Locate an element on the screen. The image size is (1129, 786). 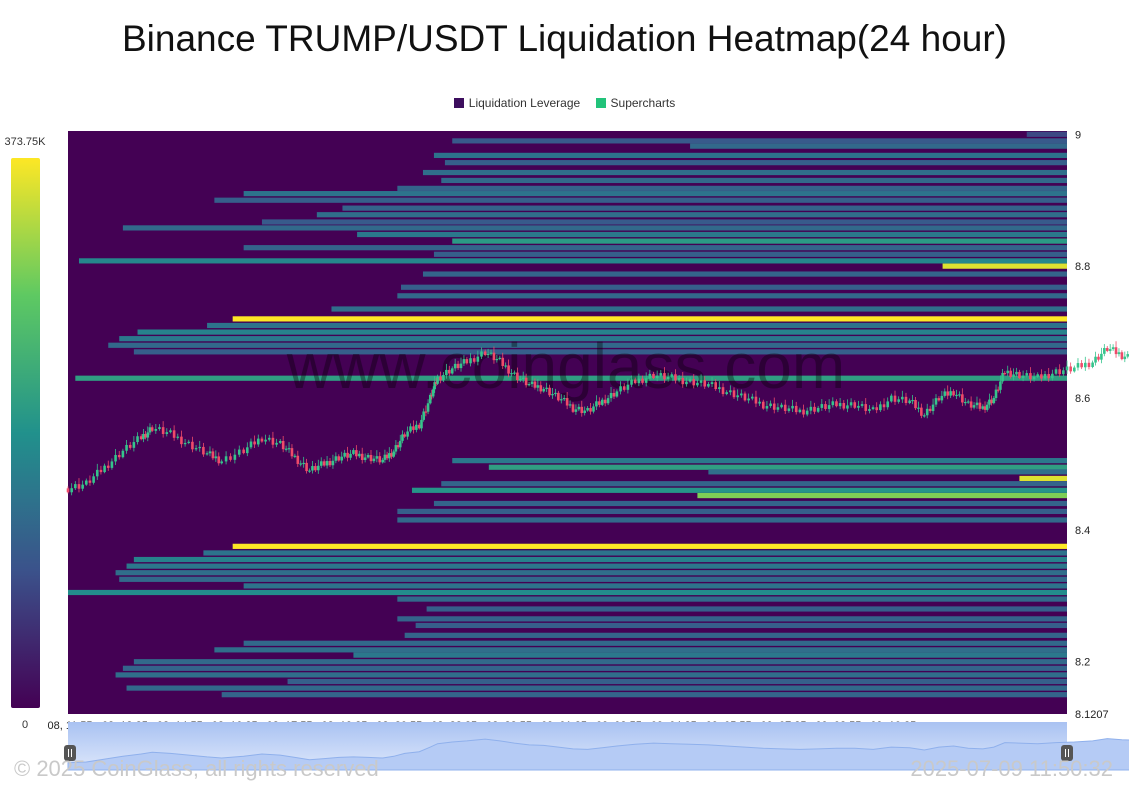
navigator-handle-right is located at coordinates (1067, 753).